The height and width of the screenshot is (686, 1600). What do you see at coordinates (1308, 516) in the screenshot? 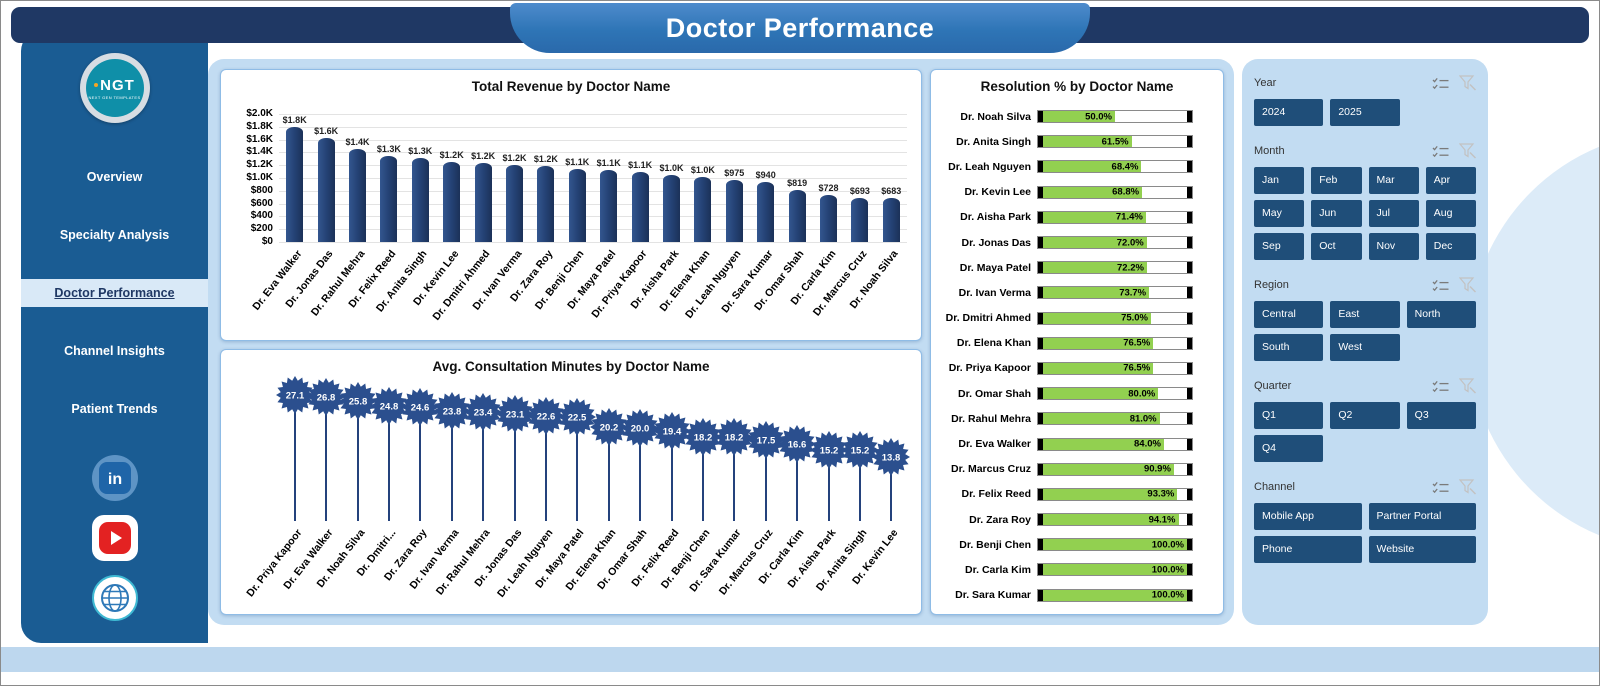
I see `slicer-option-mobile-app: Mobile App` at bounding box center [1308, 516].